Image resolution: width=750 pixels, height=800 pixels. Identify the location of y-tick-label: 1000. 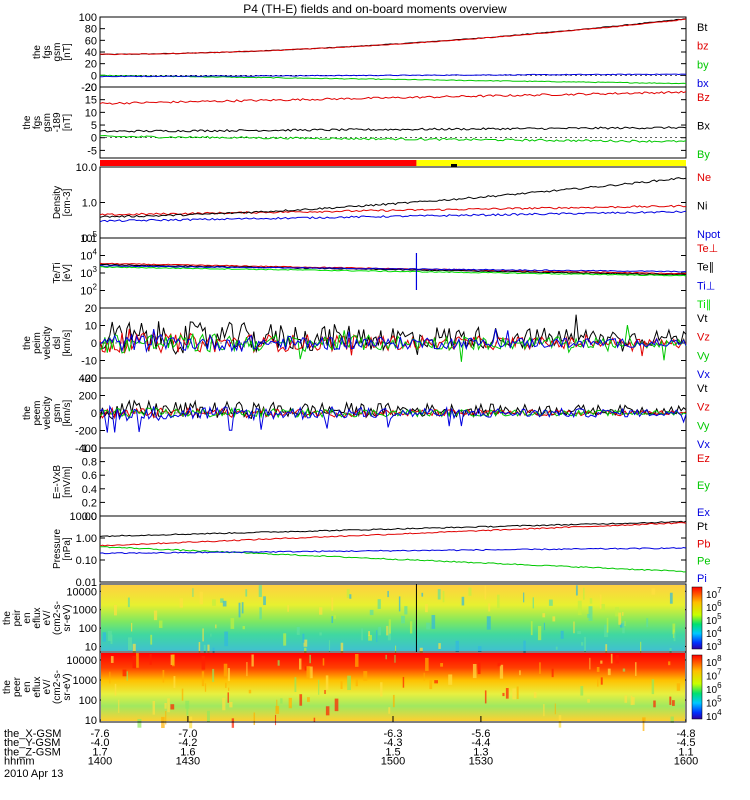
(85, 611).